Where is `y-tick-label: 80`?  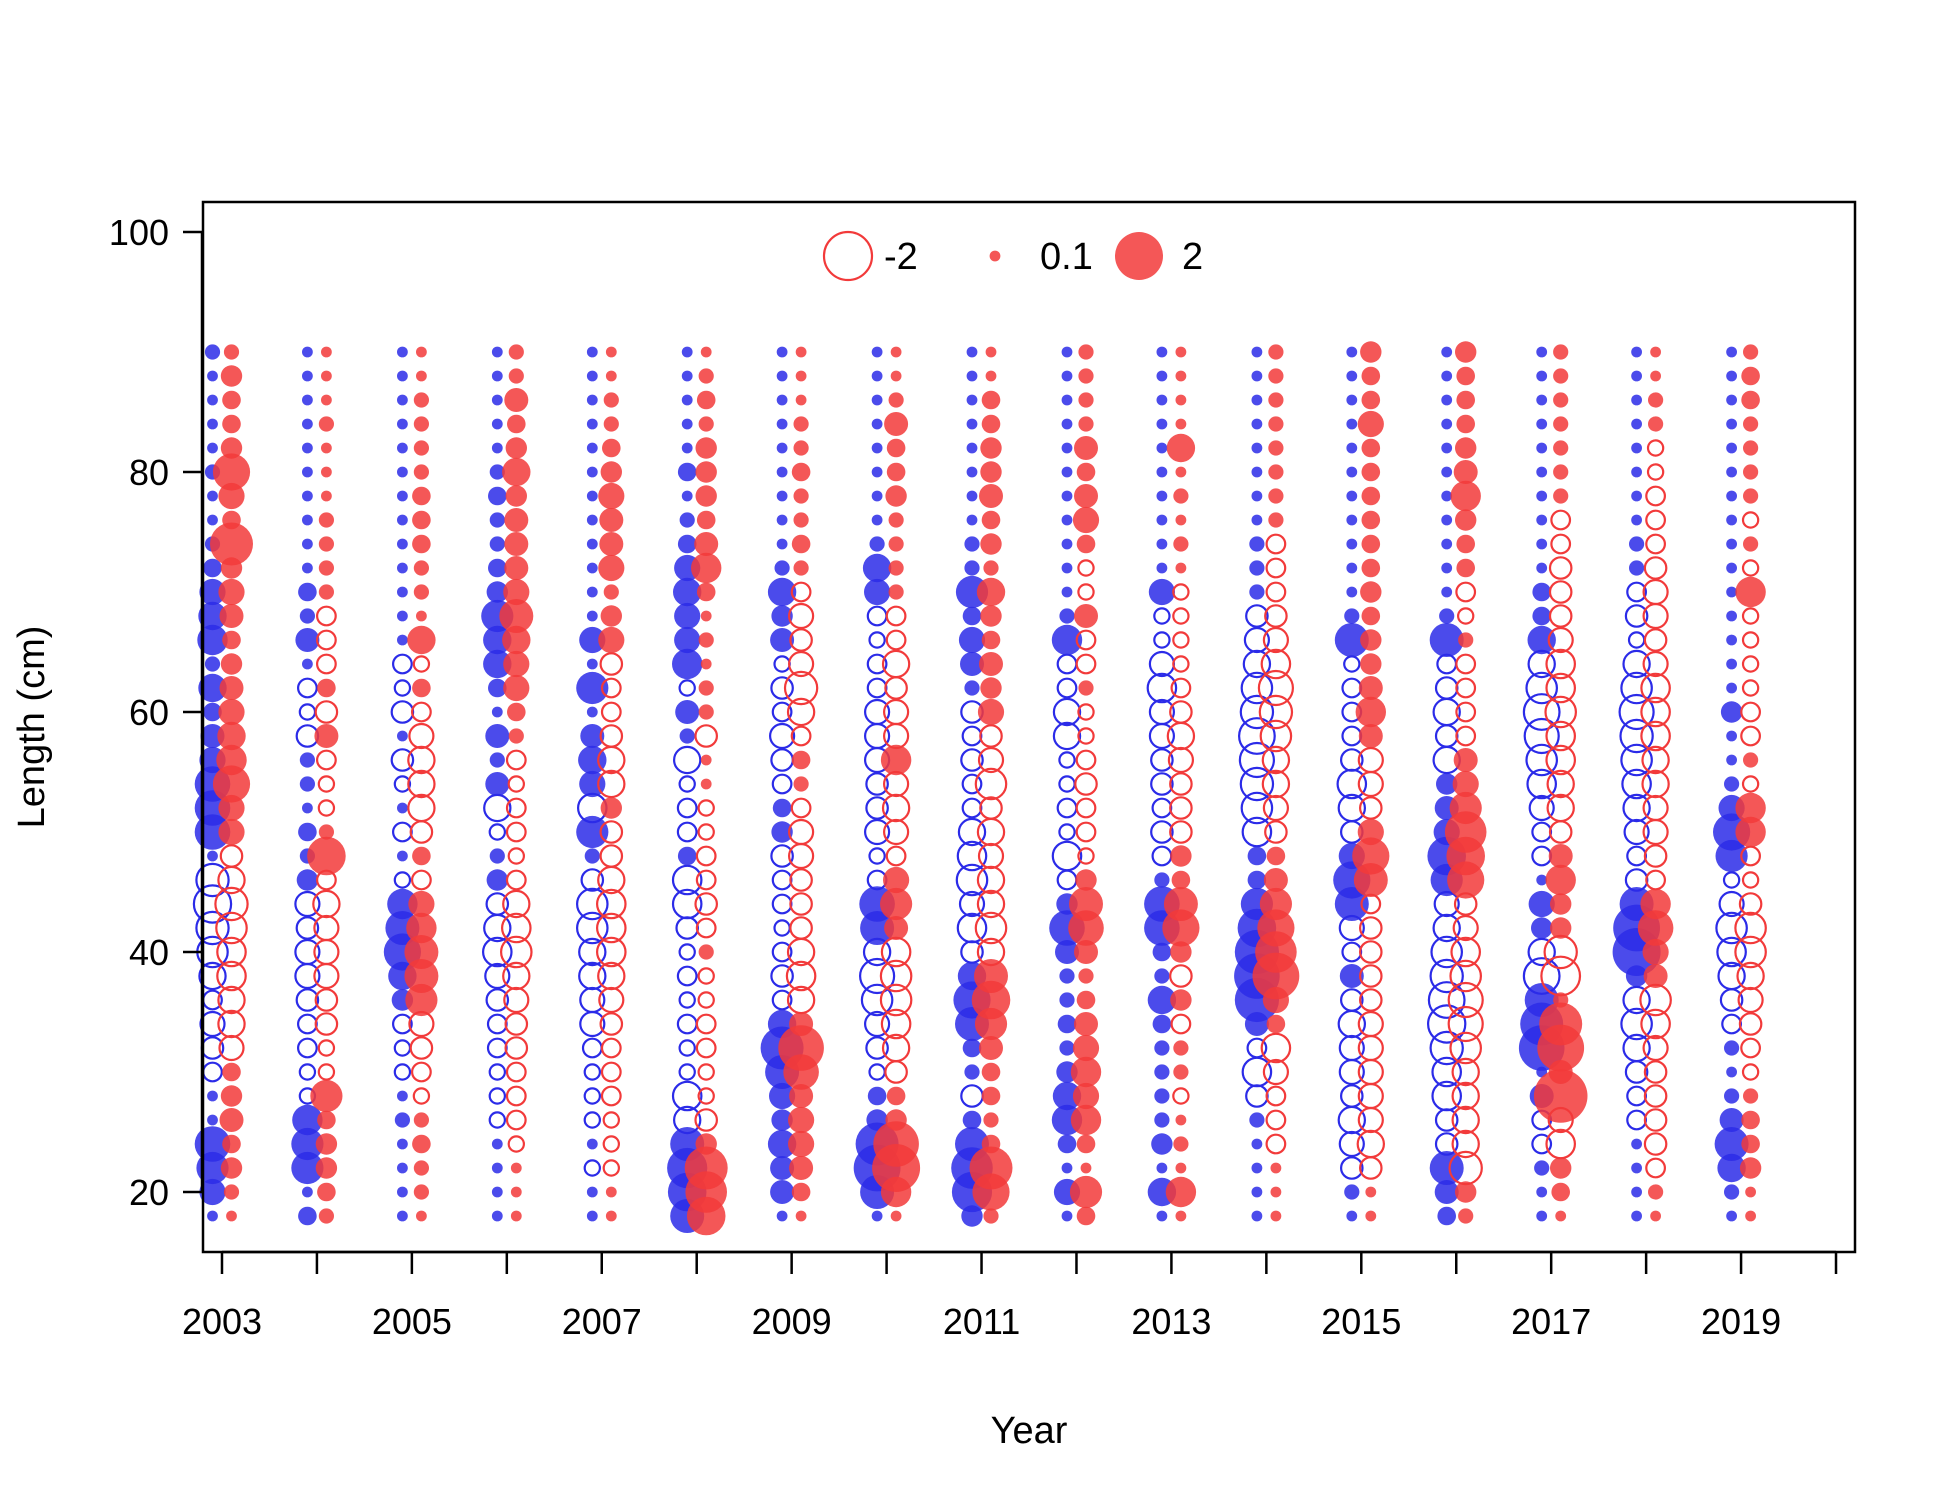
y-tick-label: 80 is located at coordinates (149, 472).